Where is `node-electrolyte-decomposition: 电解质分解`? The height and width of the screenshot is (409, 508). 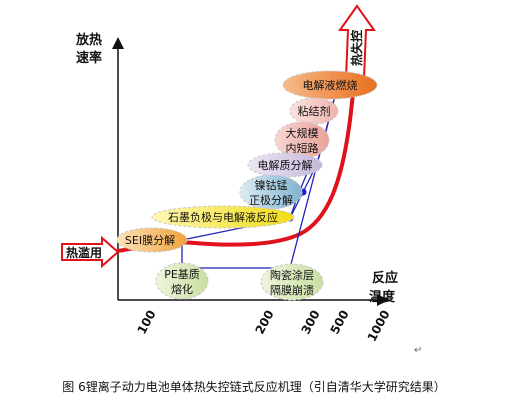 node-electrolyte-decomposition: 电解质分解 is located at coordinates (285, 165).